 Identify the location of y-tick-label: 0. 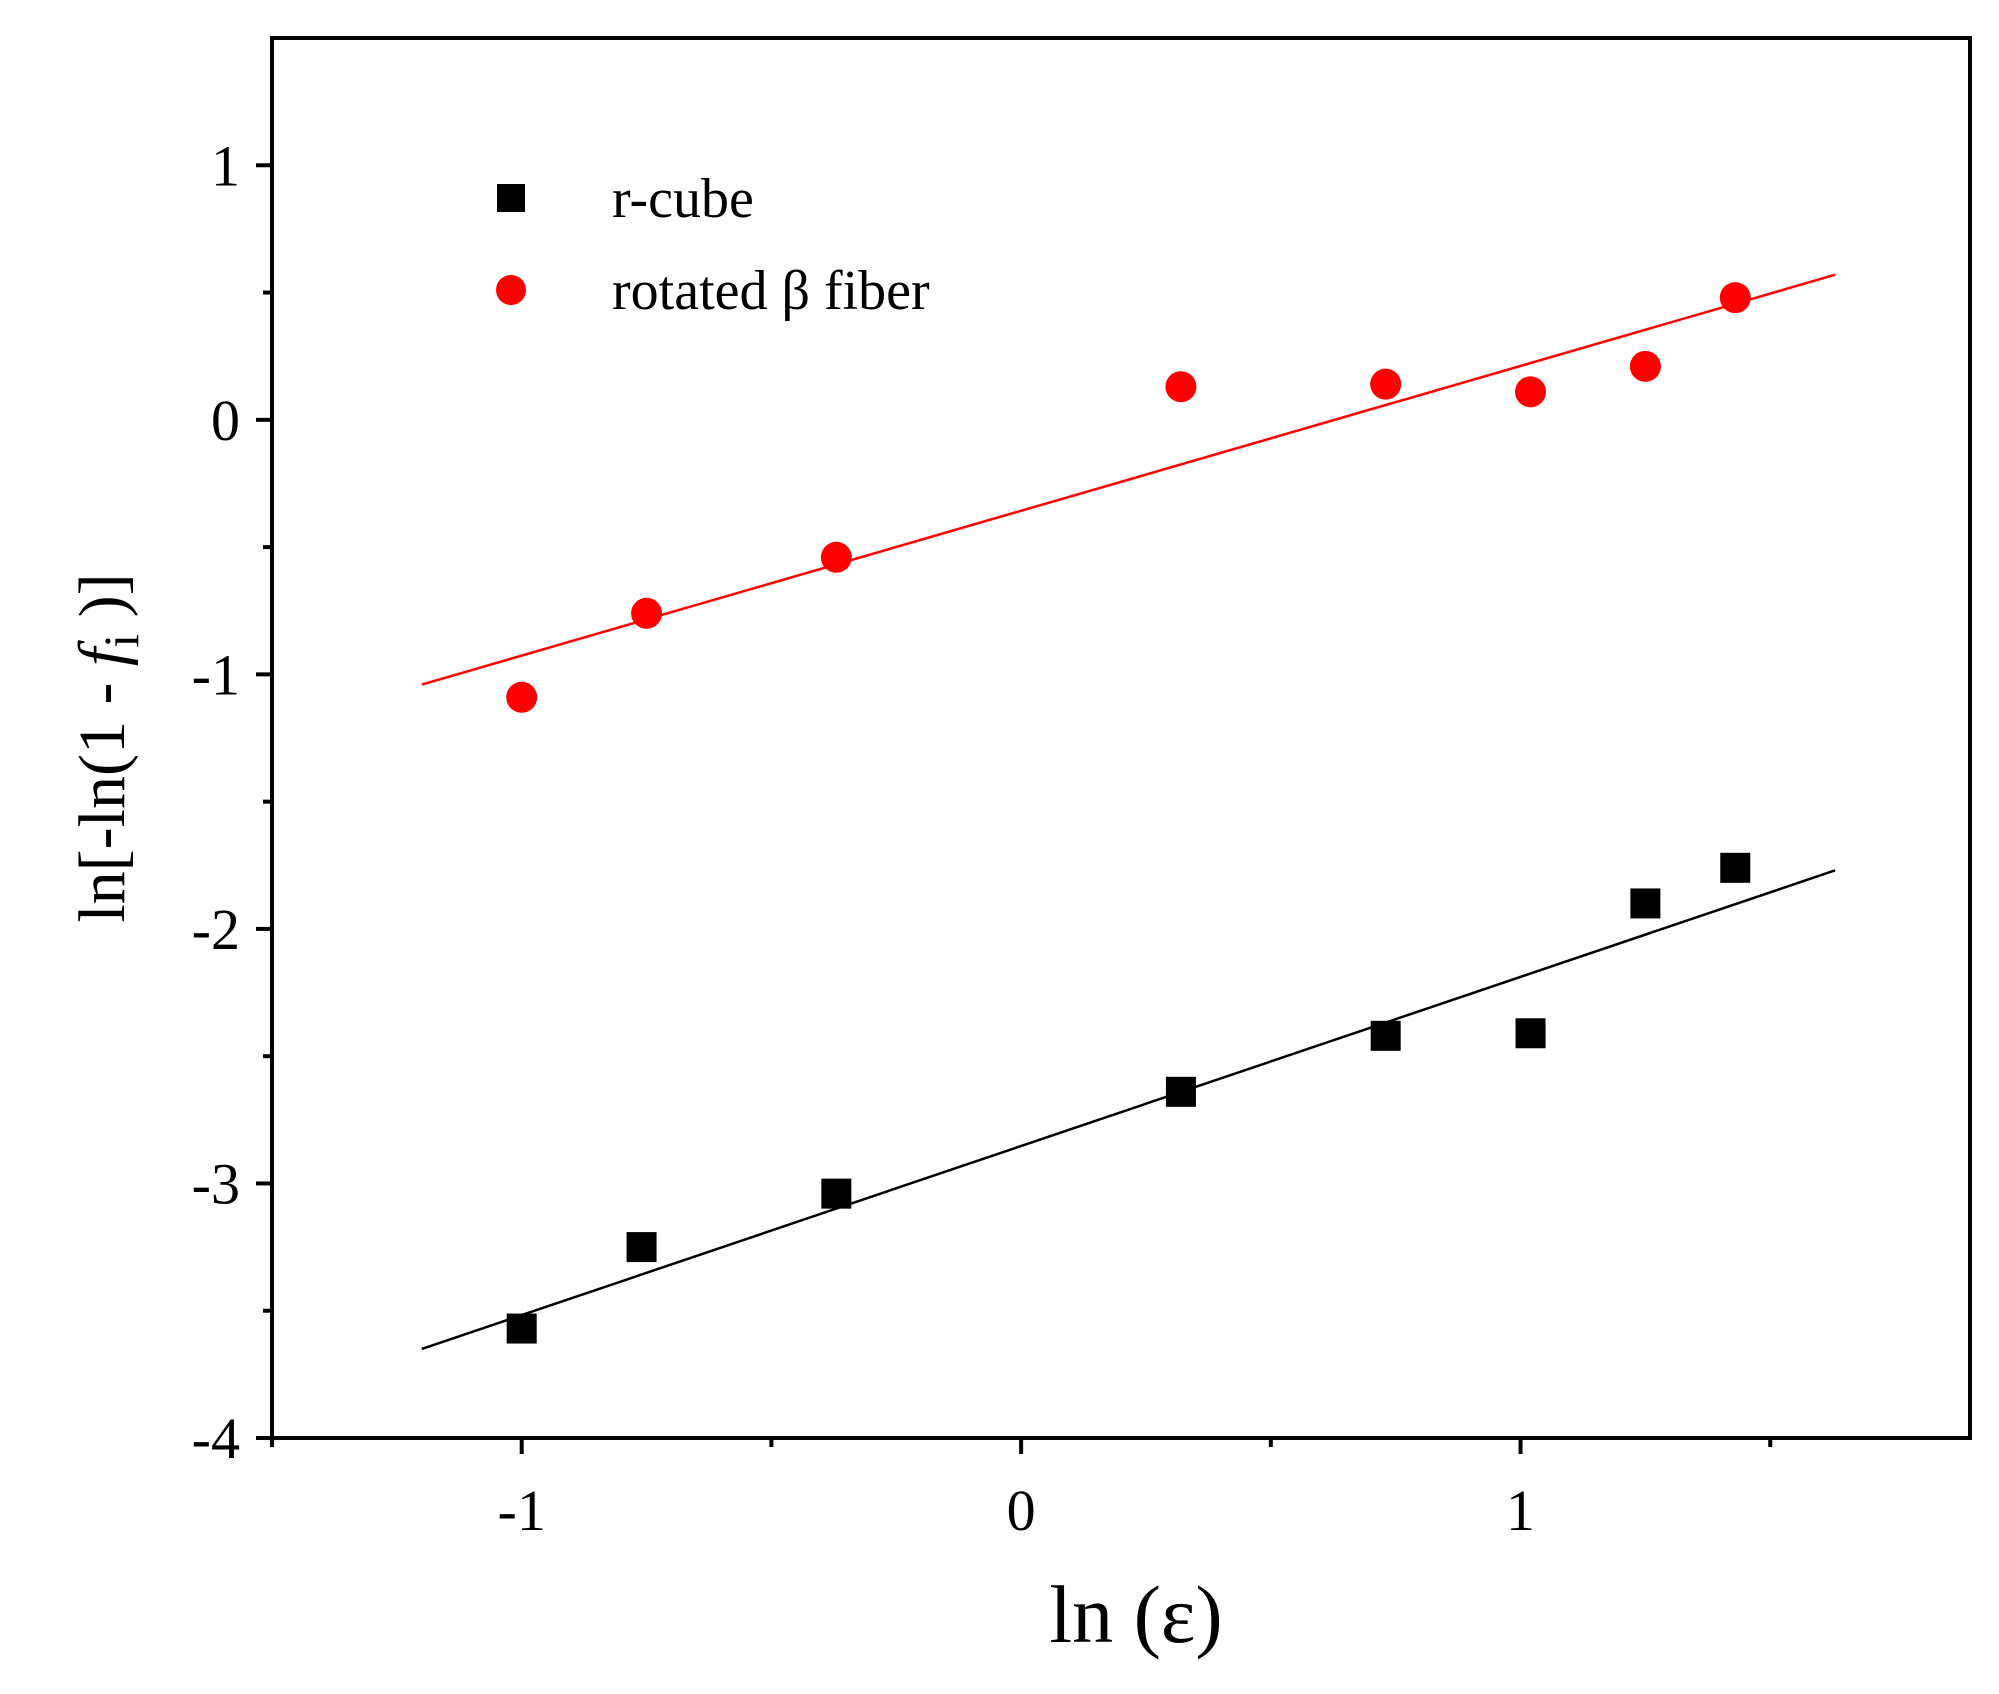
(225, 420).